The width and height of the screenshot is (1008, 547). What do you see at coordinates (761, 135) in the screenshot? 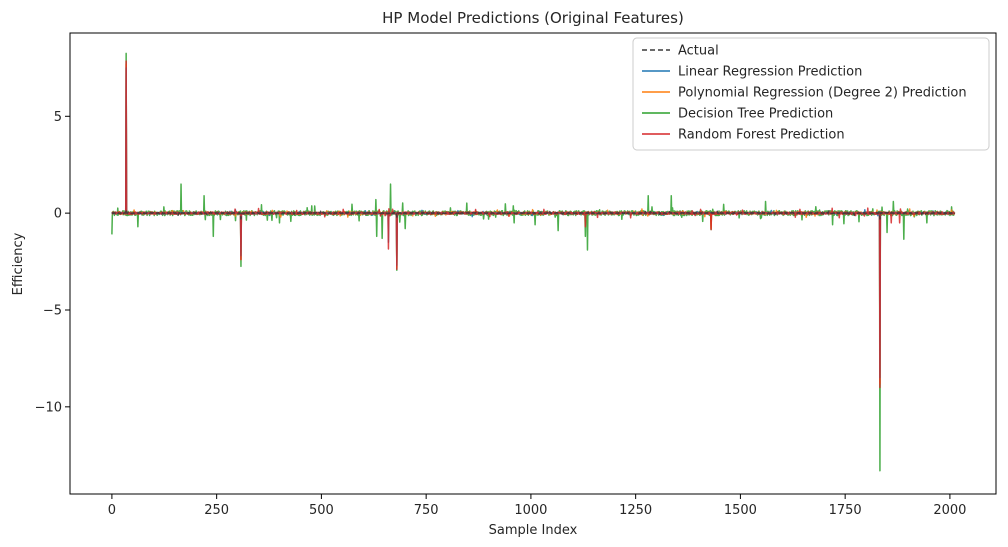
I see `legend-label: Random Forest Prediction` at bounding box center [761, 135].